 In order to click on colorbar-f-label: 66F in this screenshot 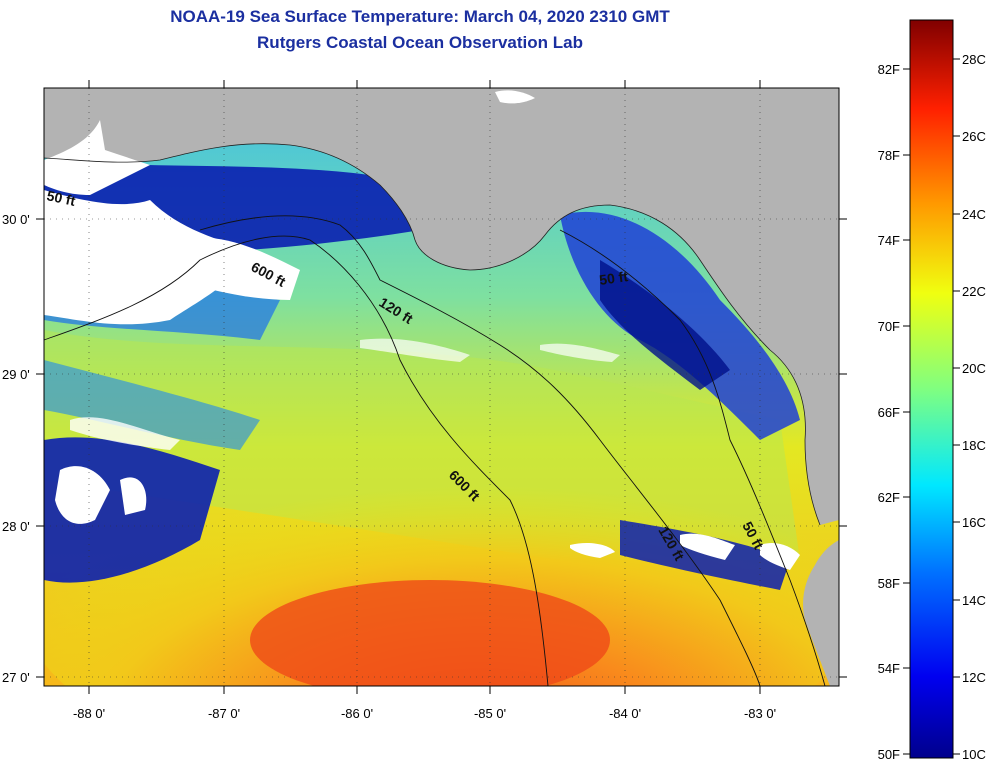, I will do `click(889, 412)`.